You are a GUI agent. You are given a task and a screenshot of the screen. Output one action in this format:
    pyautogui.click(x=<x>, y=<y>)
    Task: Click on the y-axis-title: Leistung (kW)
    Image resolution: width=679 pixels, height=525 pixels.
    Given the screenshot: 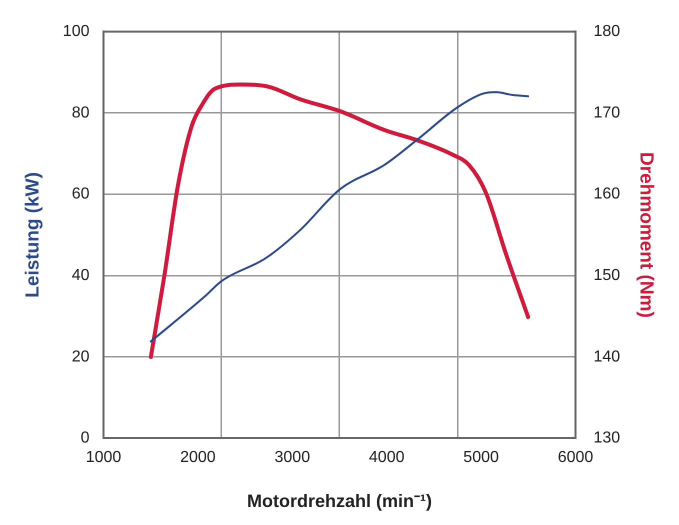 What is the action you would take?
    pyautogui.click(x=33, y=235)
    